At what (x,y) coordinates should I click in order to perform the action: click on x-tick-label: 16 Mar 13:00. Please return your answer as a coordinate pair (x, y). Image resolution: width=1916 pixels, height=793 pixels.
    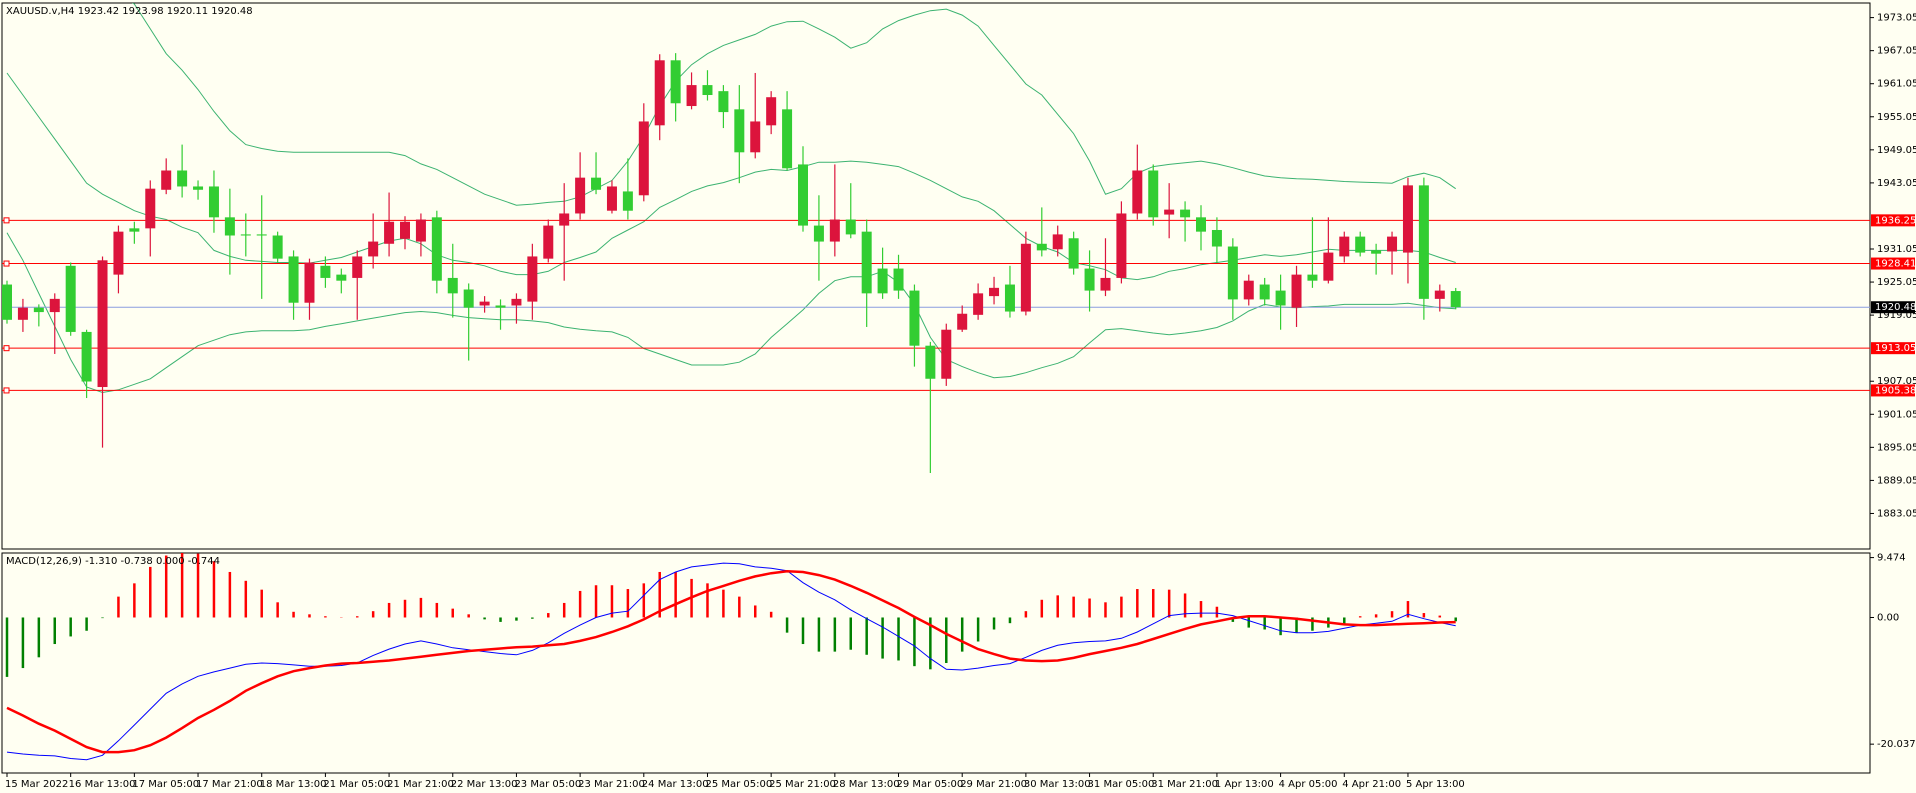
    Looking at the image, I should click on (102, 784).